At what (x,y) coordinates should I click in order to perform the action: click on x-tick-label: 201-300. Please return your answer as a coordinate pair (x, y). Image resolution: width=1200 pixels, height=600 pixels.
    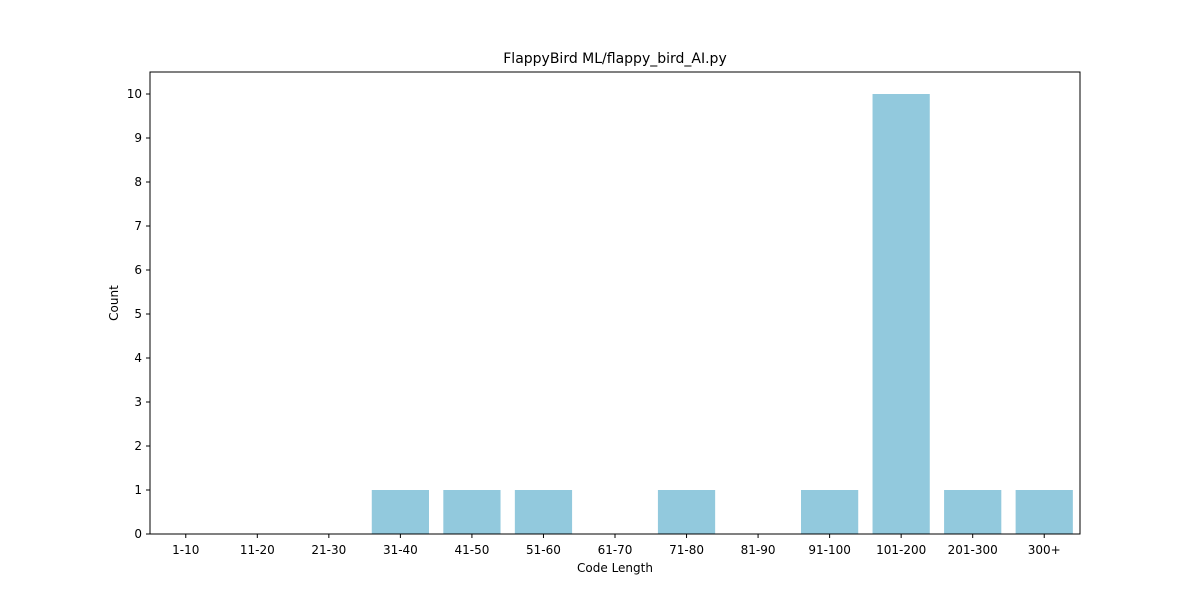
    Looking at the image, I should click on (973, 550).